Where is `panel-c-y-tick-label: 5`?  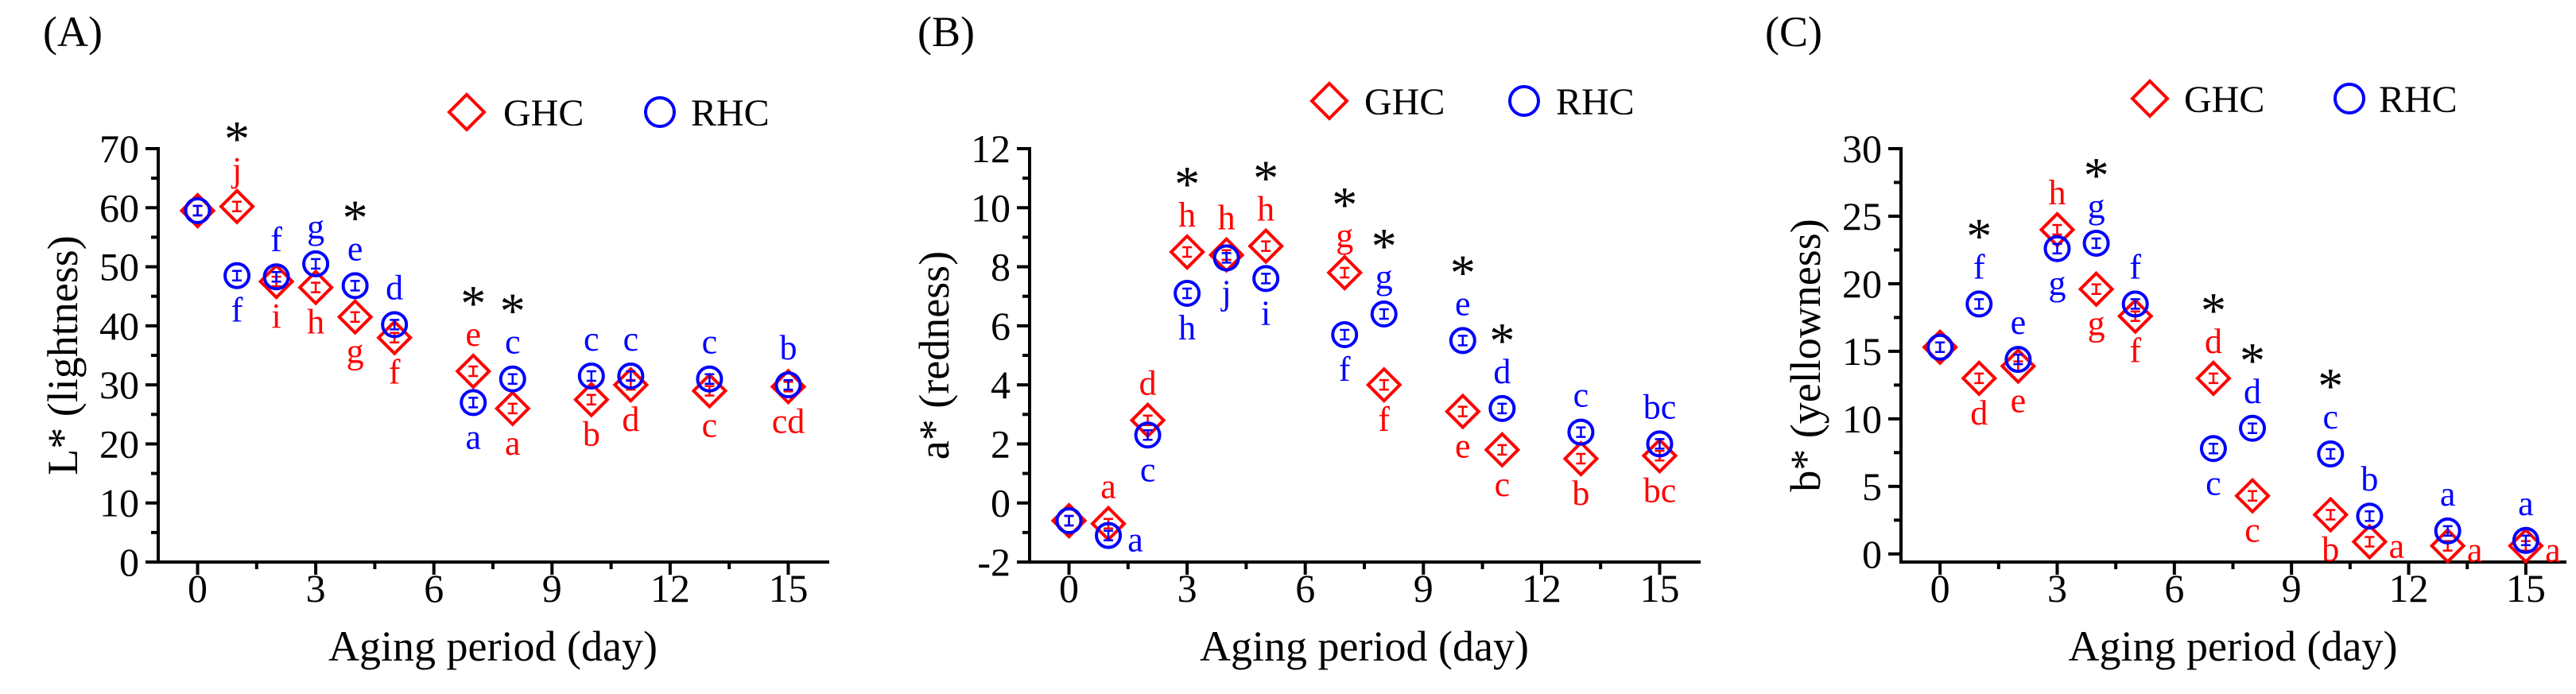
panel-c-y-tick-label: 5 is located at coordinates (1872, 486).